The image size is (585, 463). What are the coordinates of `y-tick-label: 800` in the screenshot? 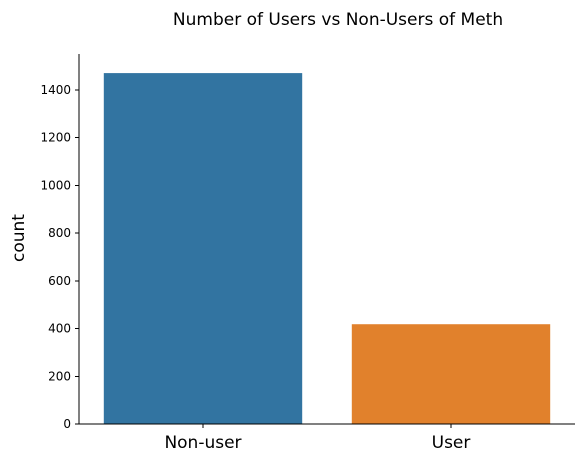 It's located at (59, 233).